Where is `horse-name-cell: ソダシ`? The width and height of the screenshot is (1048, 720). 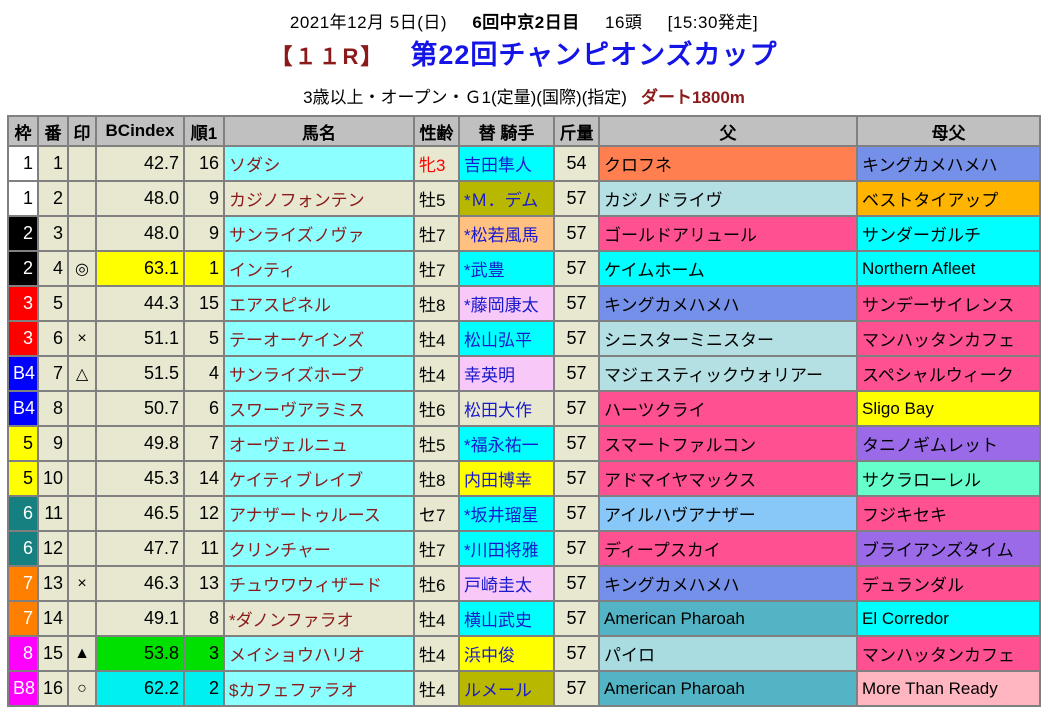 horse-name-cell: ソダシ is located at coordinates (319, 163).